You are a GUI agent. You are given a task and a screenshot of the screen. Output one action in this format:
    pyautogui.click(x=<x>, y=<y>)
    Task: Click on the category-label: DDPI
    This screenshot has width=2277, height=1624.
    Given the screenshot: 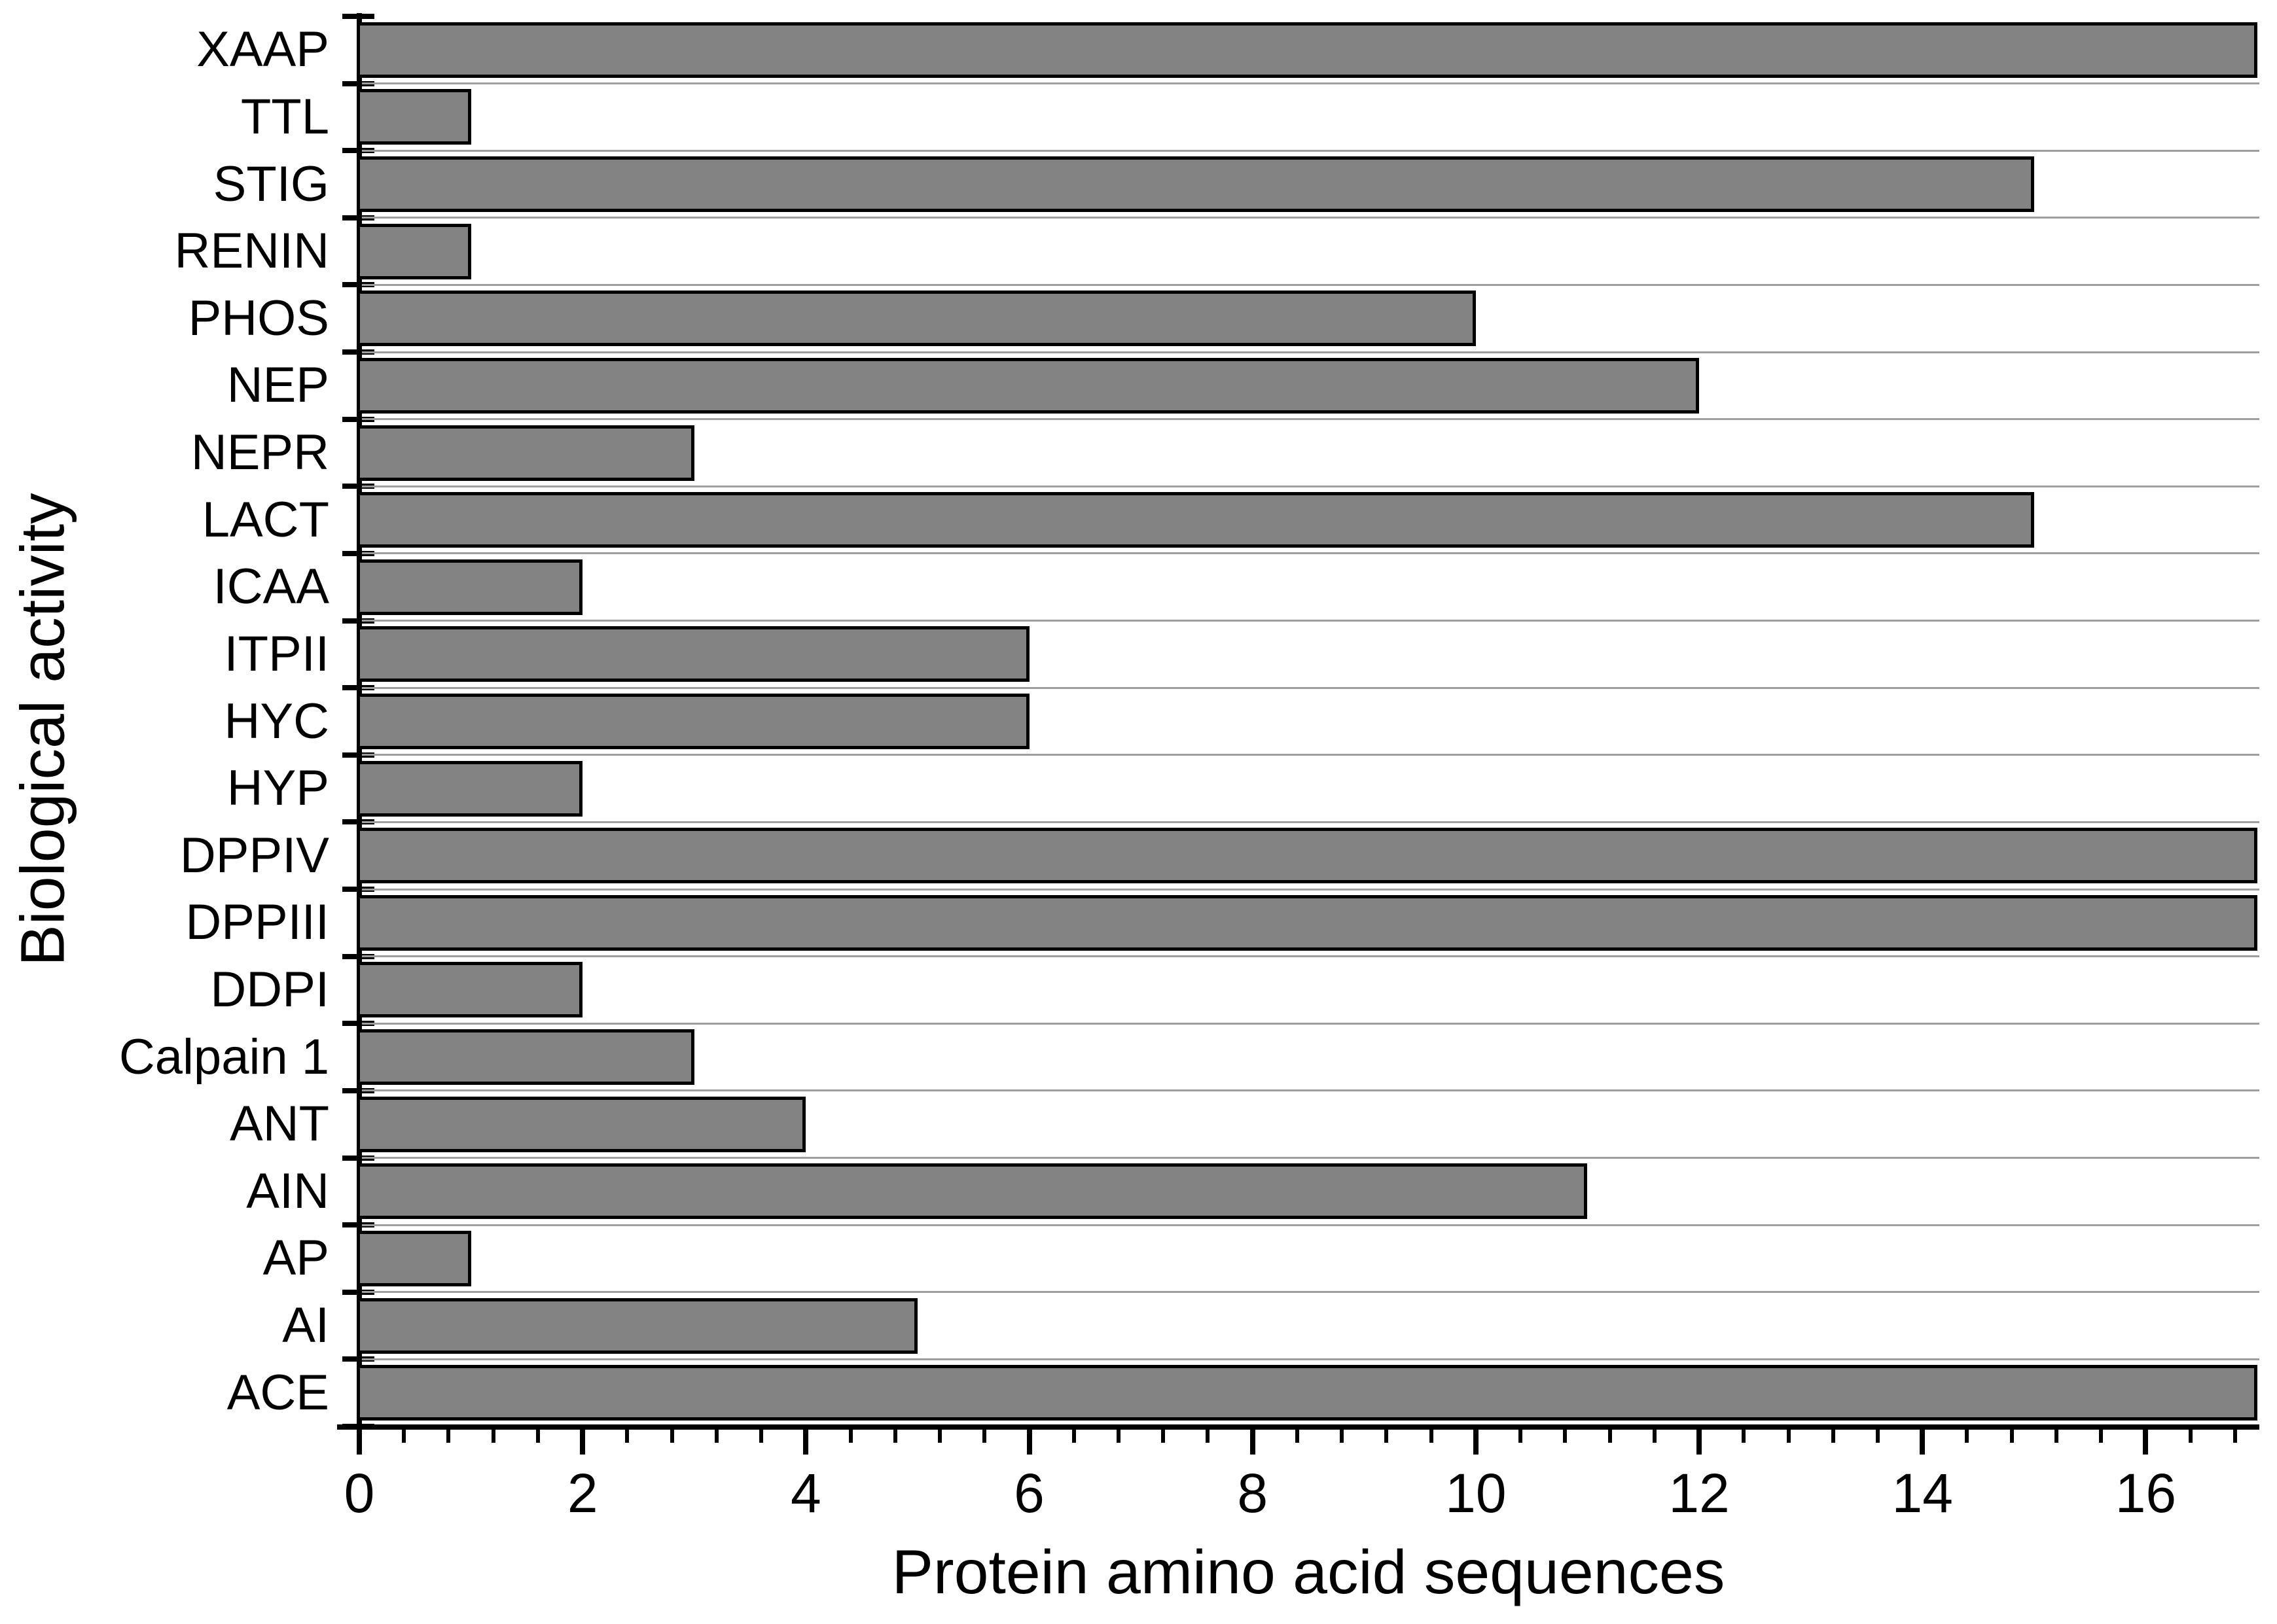 What is the action you would take?
    pyautogui.click(x=269, y=989)
    